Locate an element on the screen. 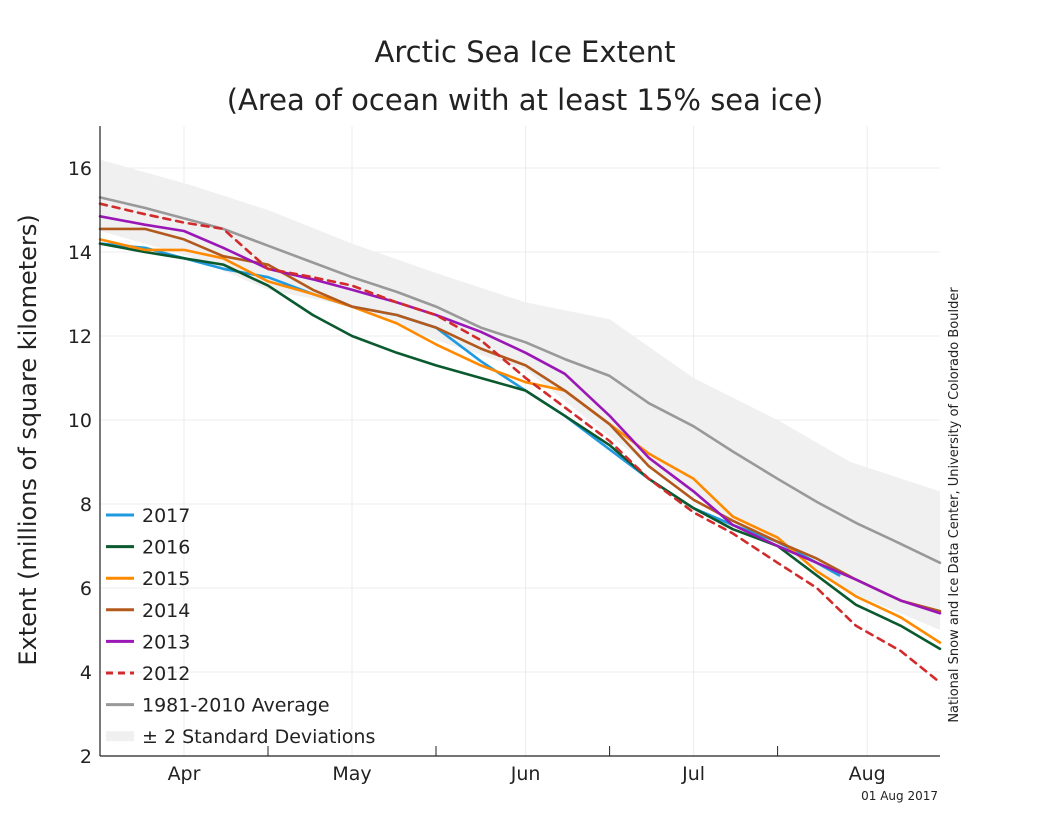 The width and height of the screenshot is (1050, 840). legend-label: 1981-2010 Average is located at coordinates (236, 706).